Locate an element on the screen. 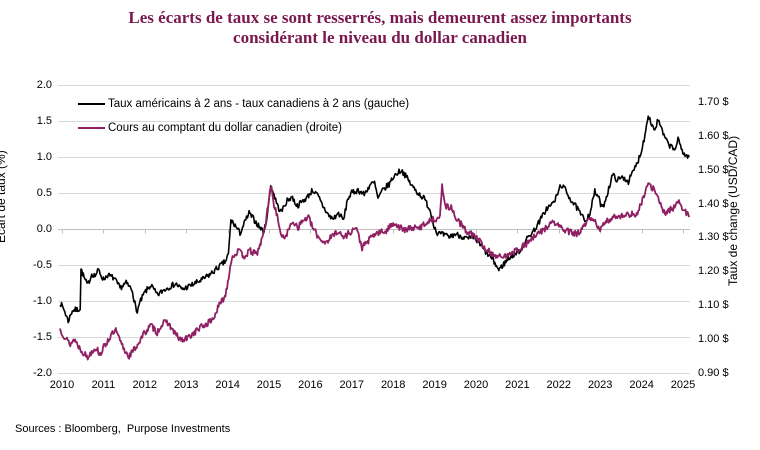 The image size is (760, 450). x-axis-tick-label: 2022 is located at coordinates (559, 385).